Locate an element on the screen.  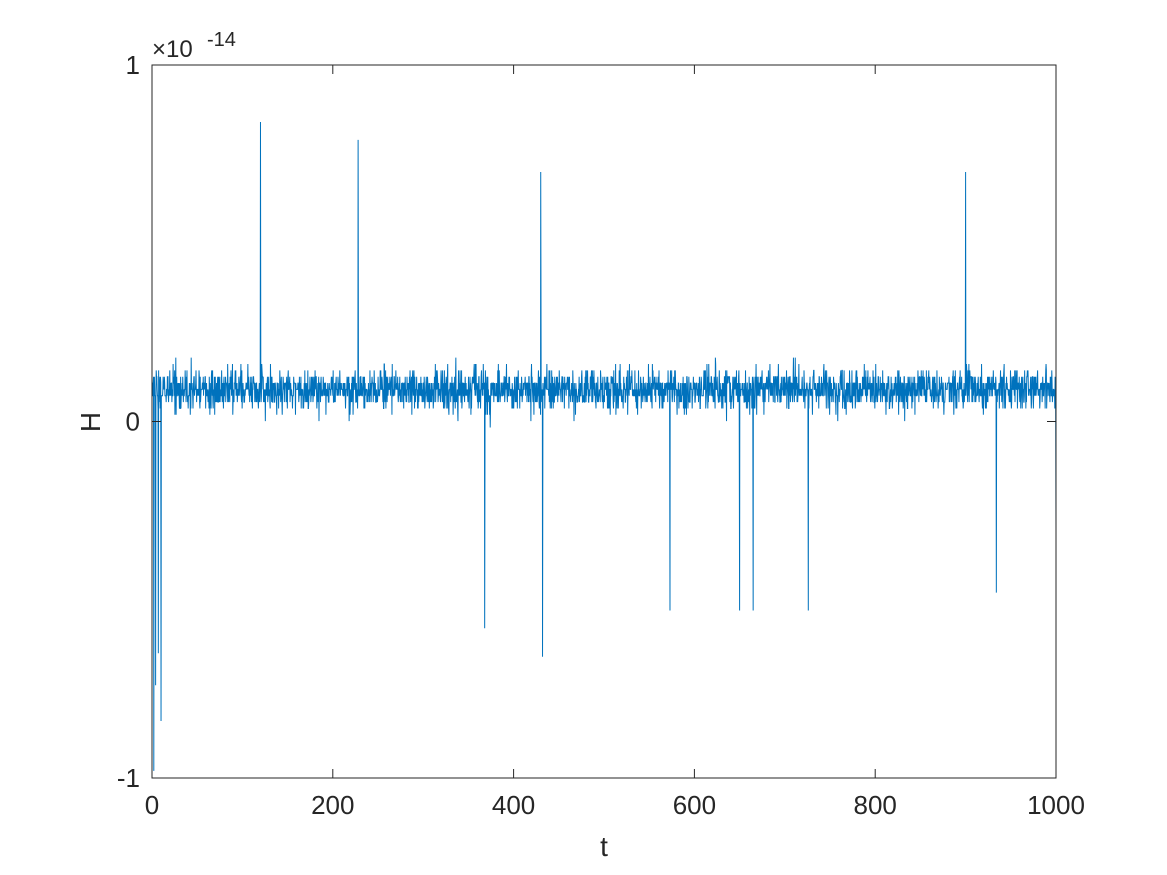
y-tick-label: 1 is located at coordinates (133, 65).